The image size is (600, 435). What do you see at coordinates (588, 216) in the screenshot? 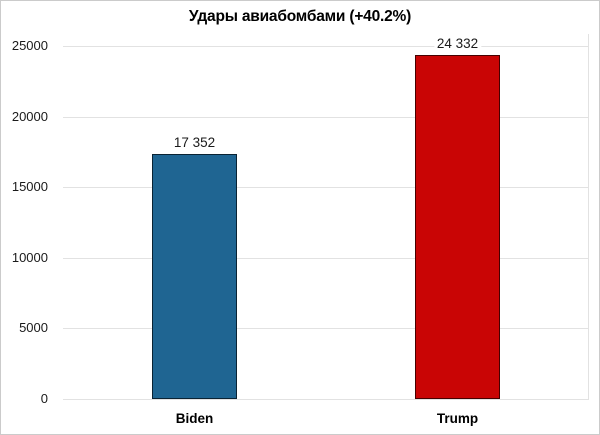
I see `plot-right-border` at bounding box center [588, 216].